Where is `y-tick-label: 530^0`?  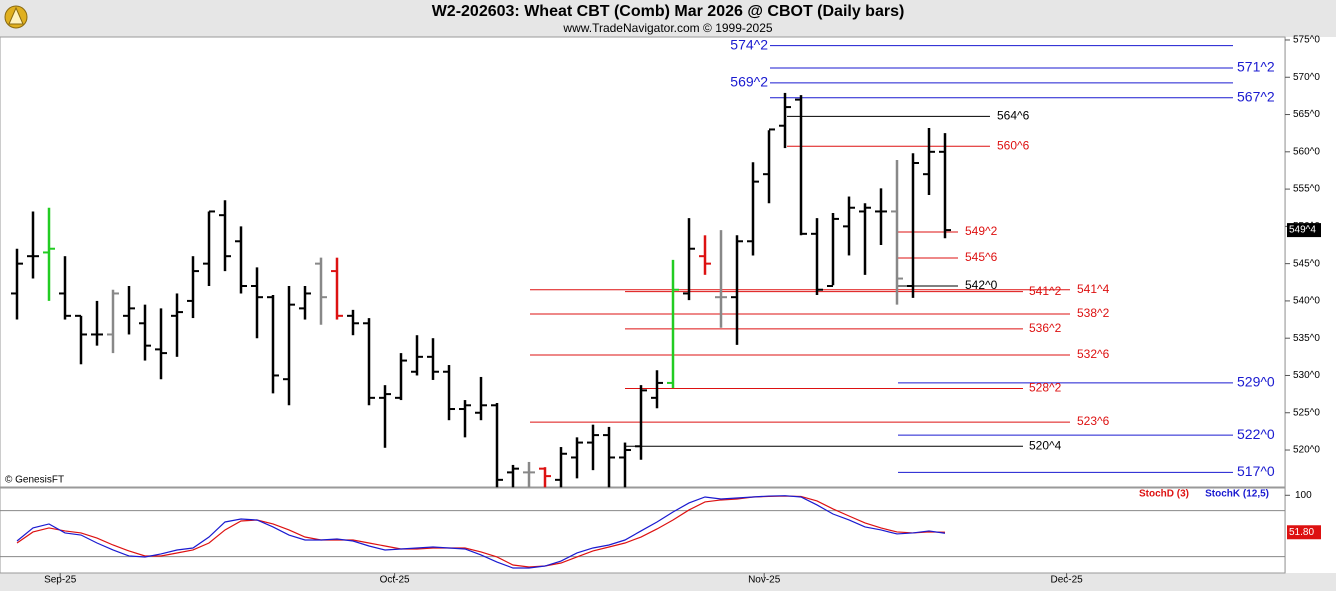 y-tick-label: 530^0 is located at coordinates (1306, 375).